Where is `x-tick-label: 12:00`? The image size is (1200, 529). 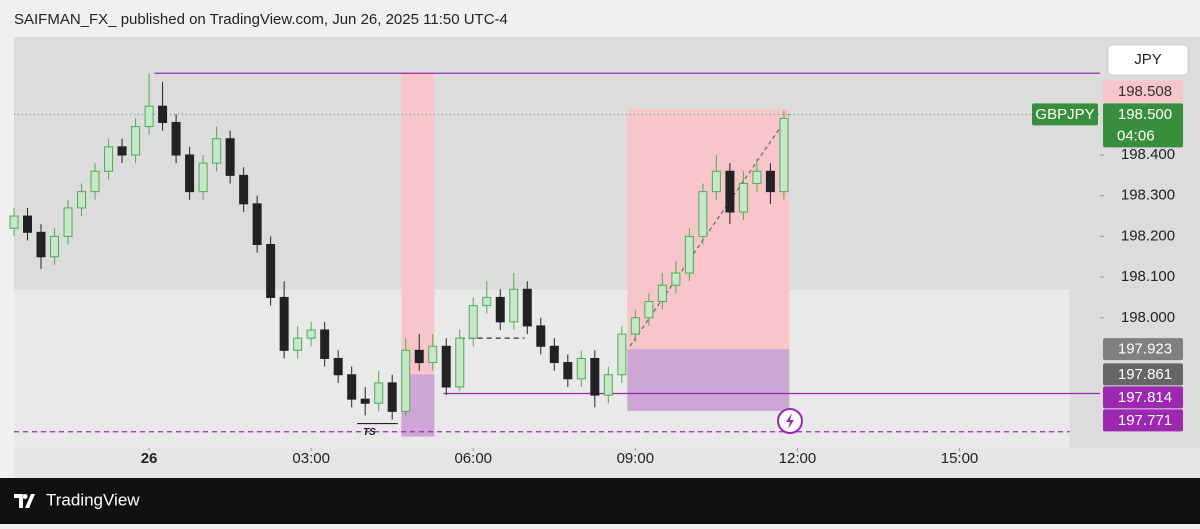
x-tick-label: 12:00 is located at coordinates (798, 458).